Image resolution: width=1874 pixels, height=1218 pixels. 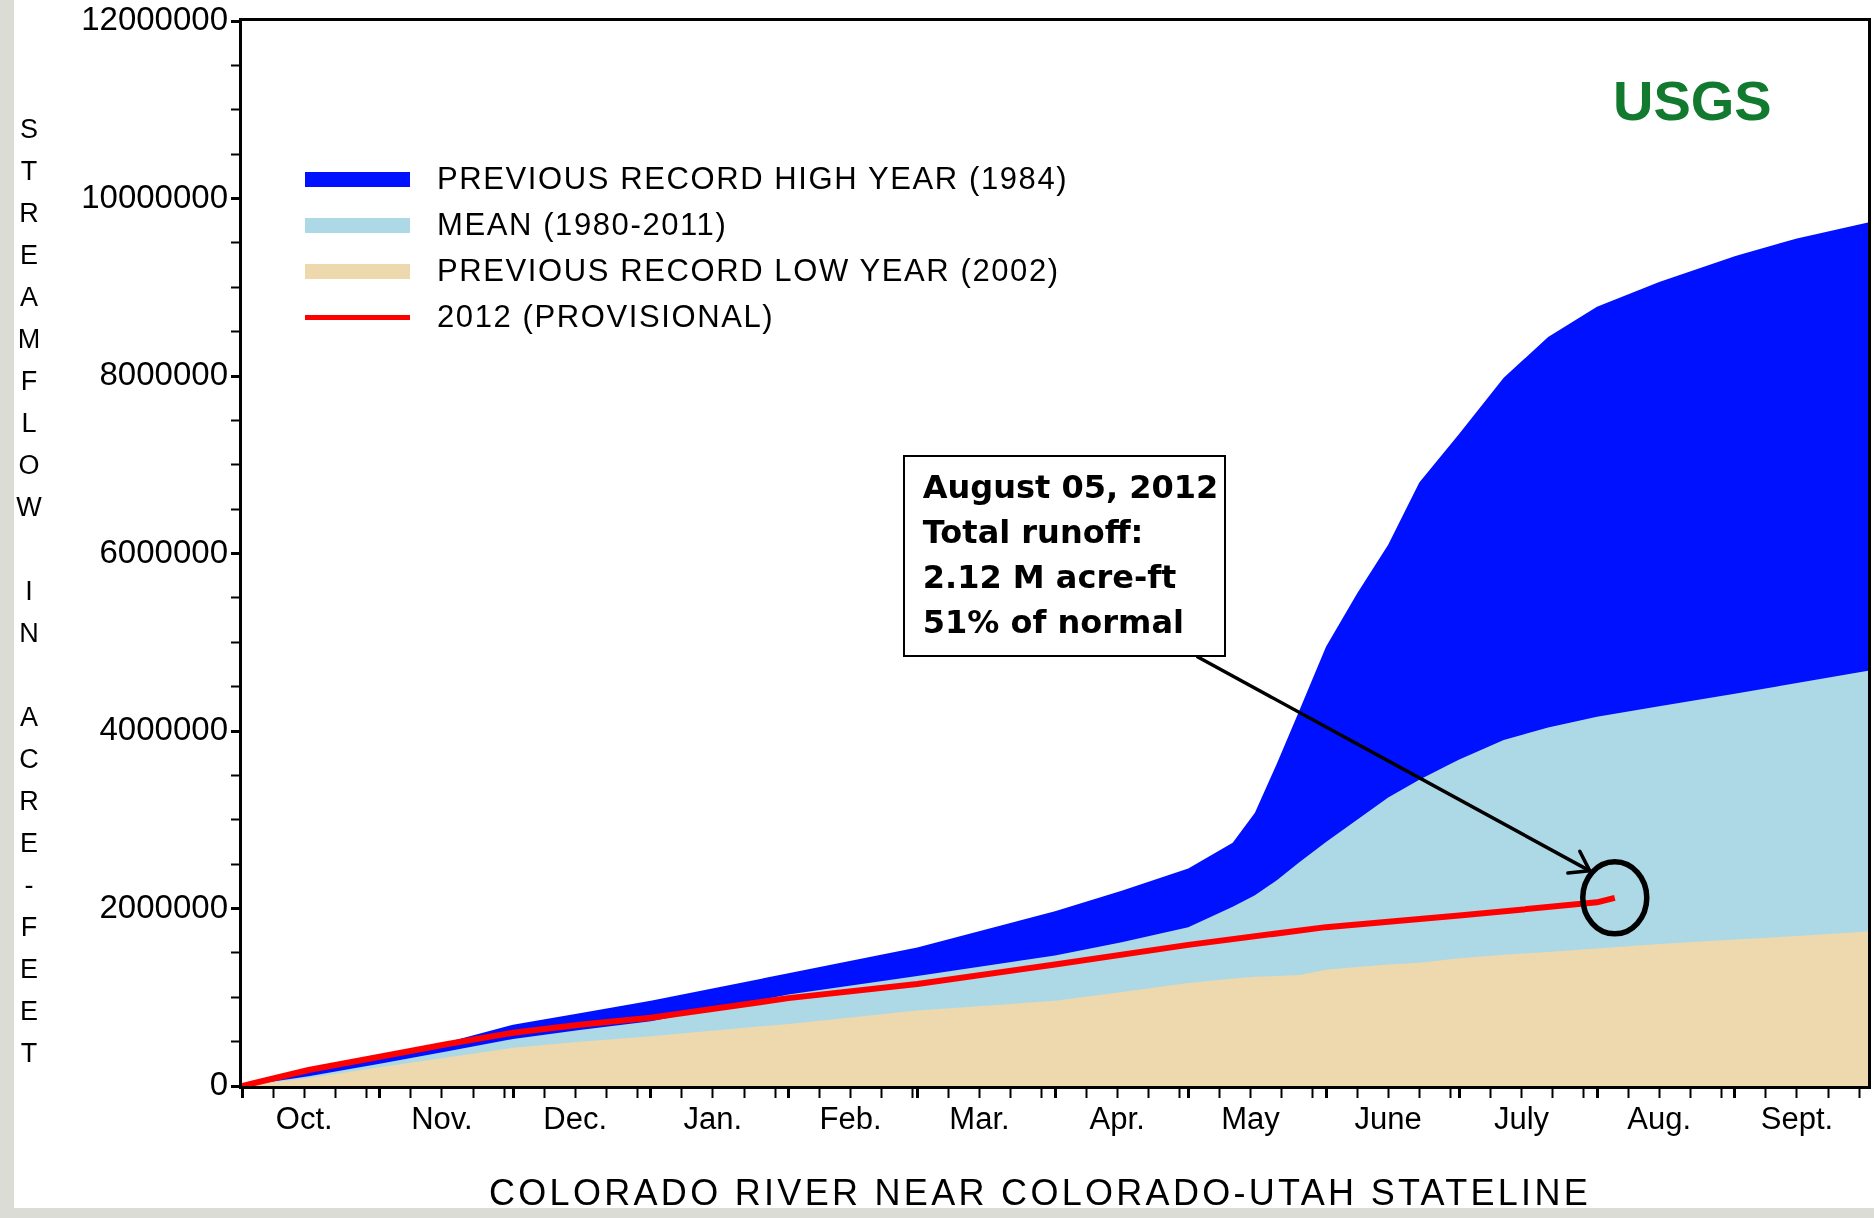 What do you see at coordinates (1117, 1119) in the screenshot?
I see `x-tick-label: Apr.` at bounding box center [1117, 1119].